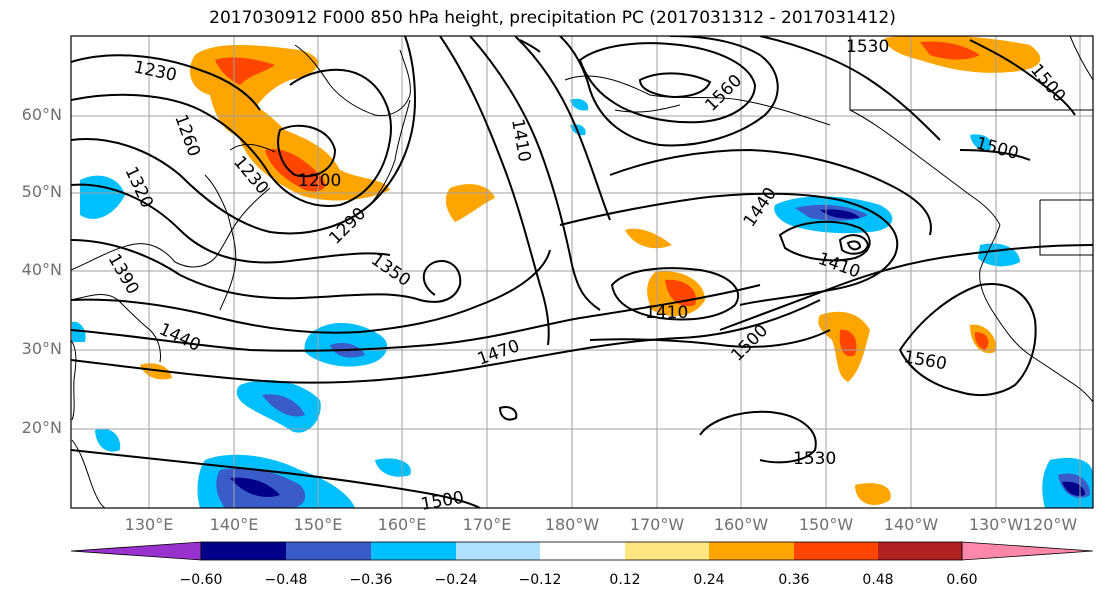 The width and height of the screenshot is (1105, 601). I want to click on lon-label: 160°W, so click(741, 524).